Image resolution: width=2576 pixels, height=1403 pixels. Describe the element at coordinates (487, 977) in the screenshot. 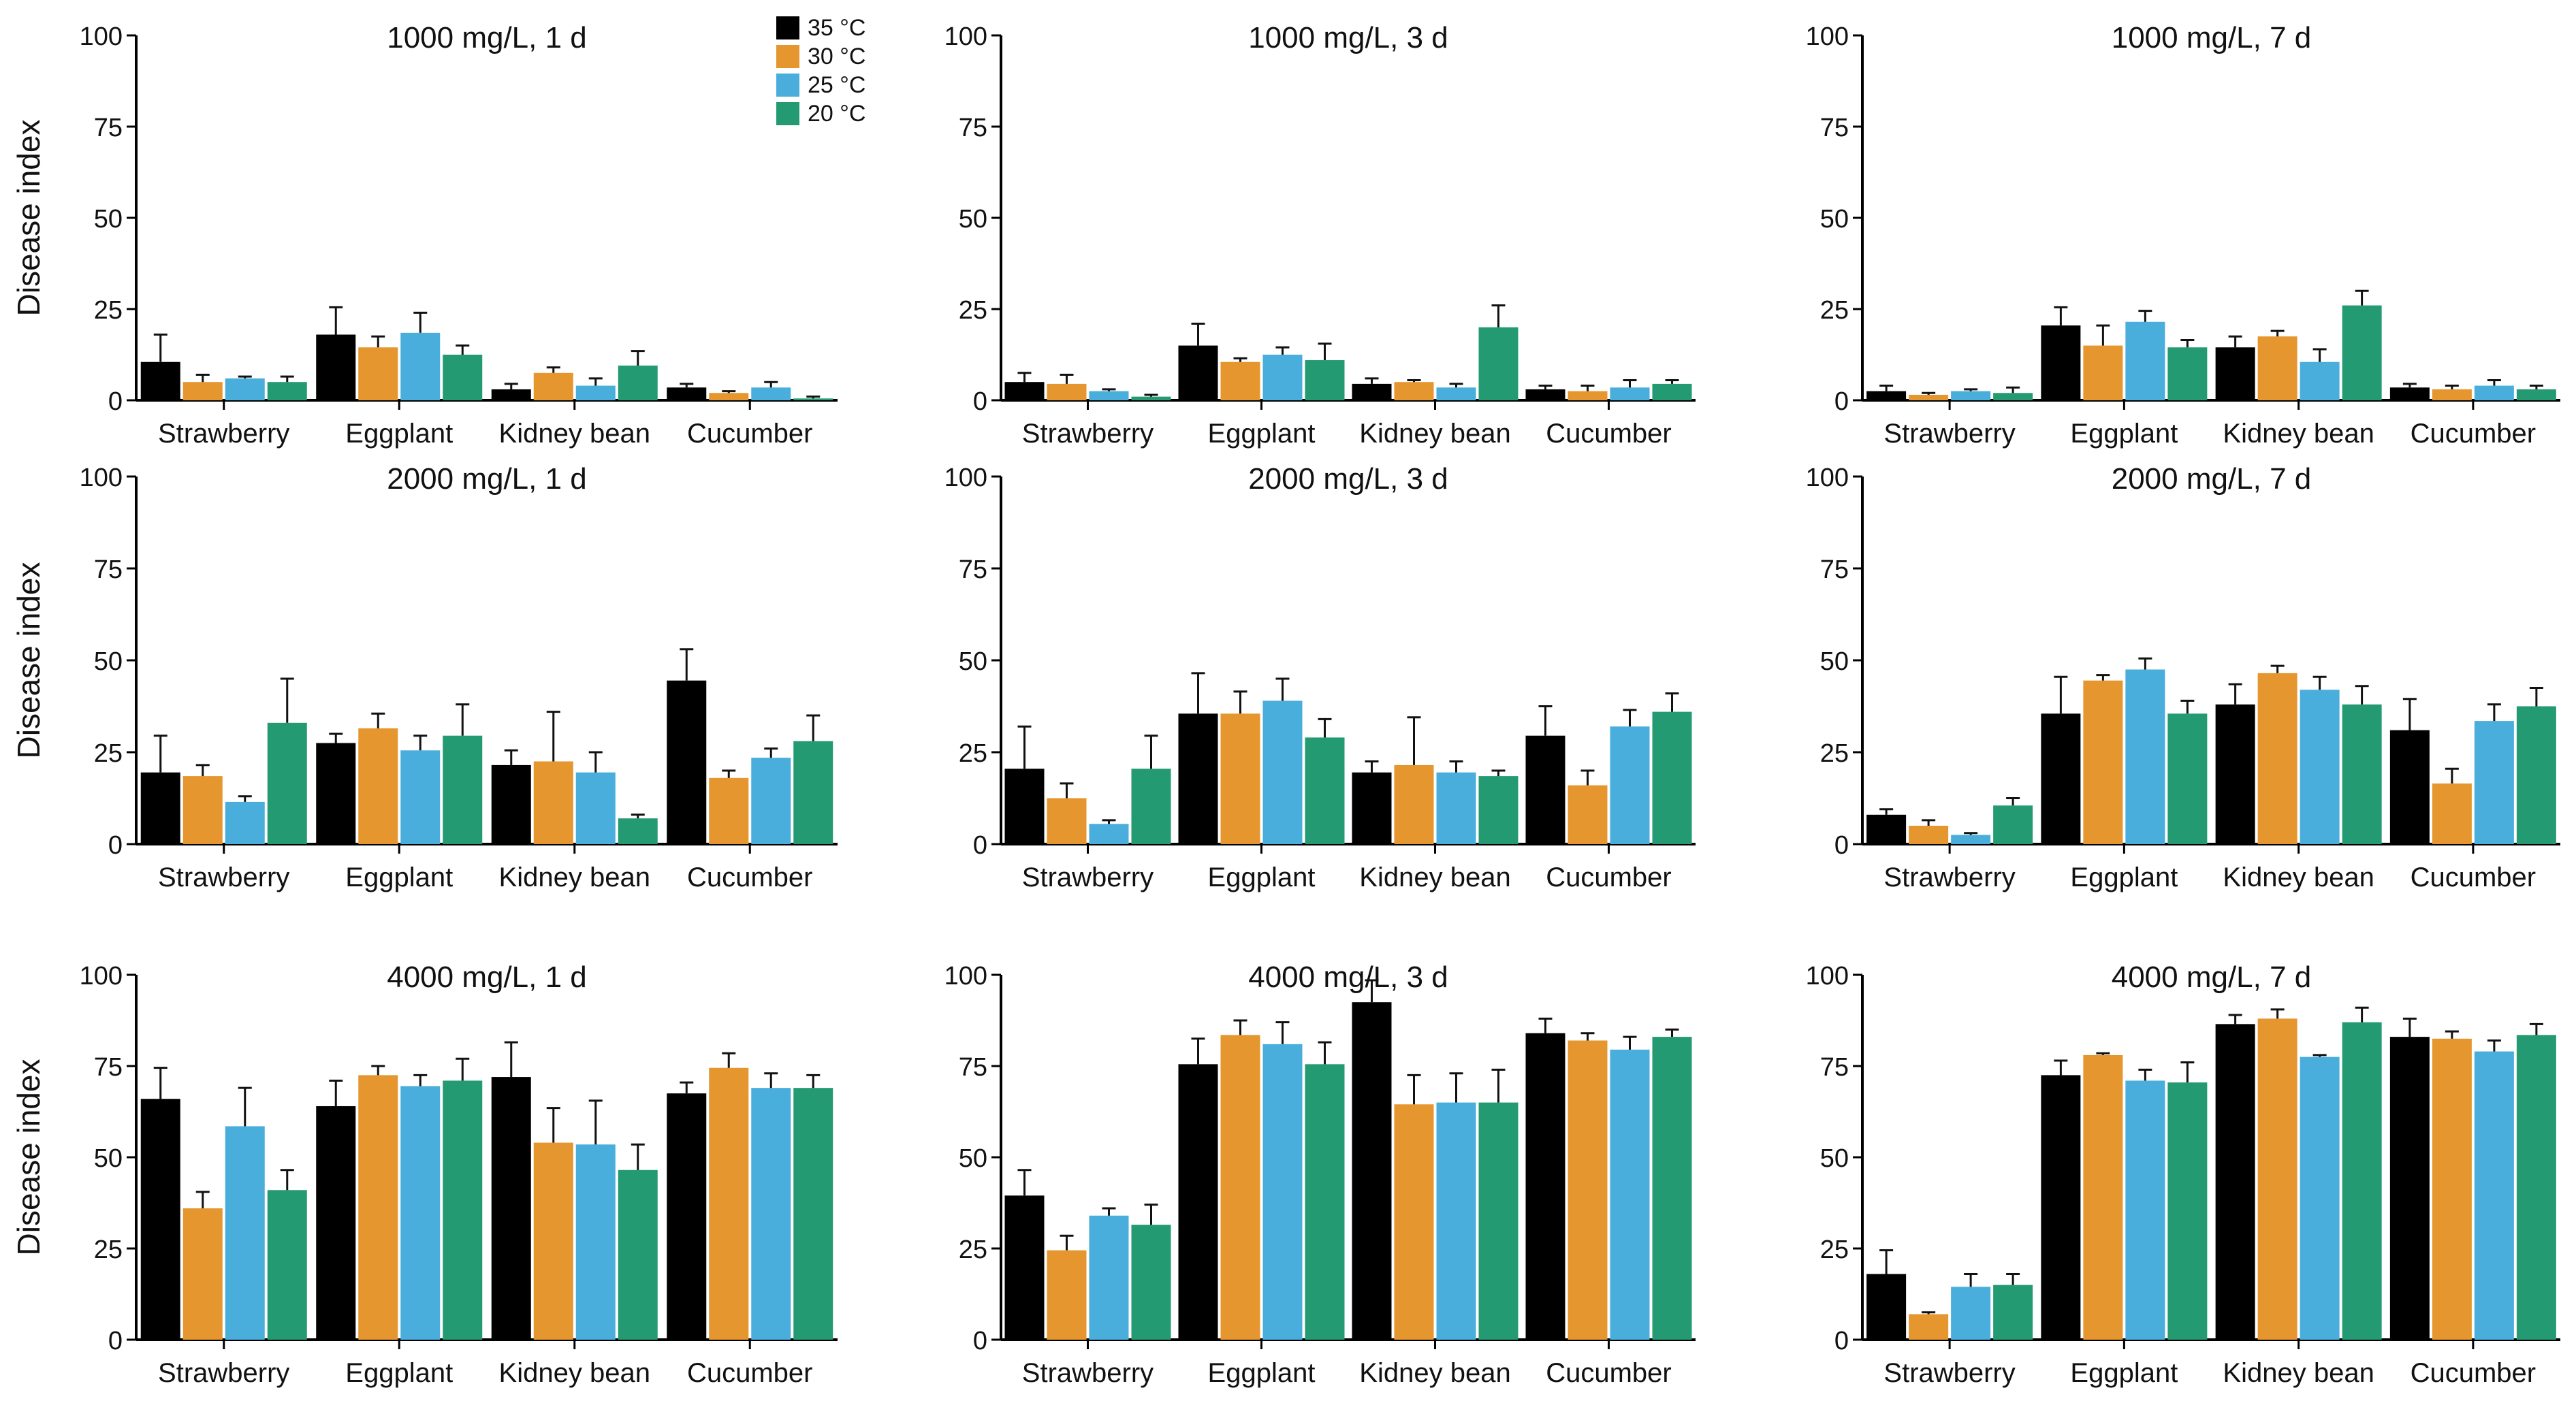

I see `chart-title: 4000 mg/L, 1 d` at that location.